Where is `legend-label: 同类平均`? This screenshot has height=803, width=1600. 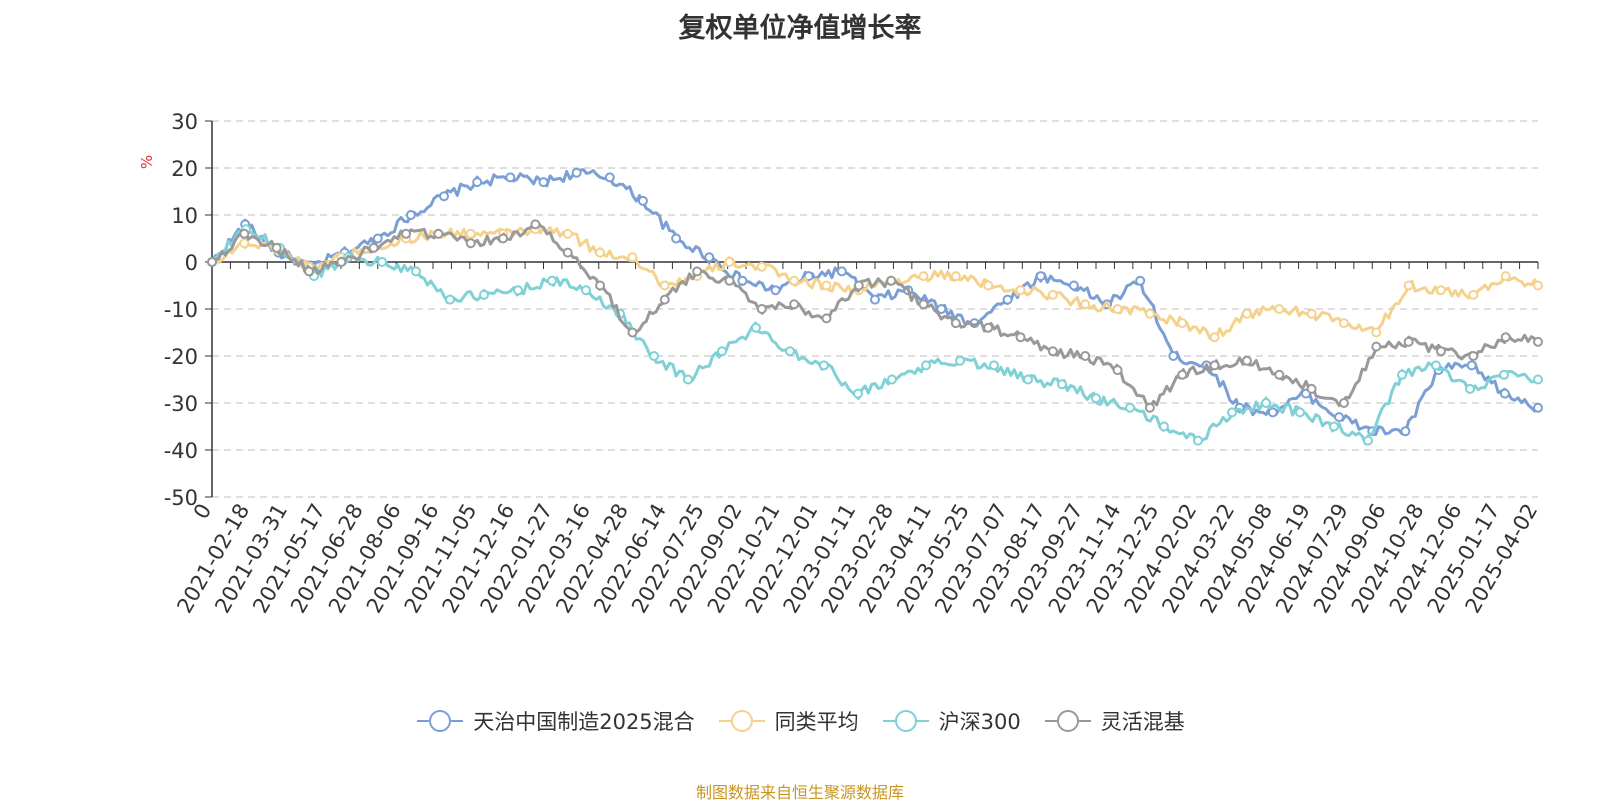 legend-label: 同类平均 is located at coordinates (816, 722).